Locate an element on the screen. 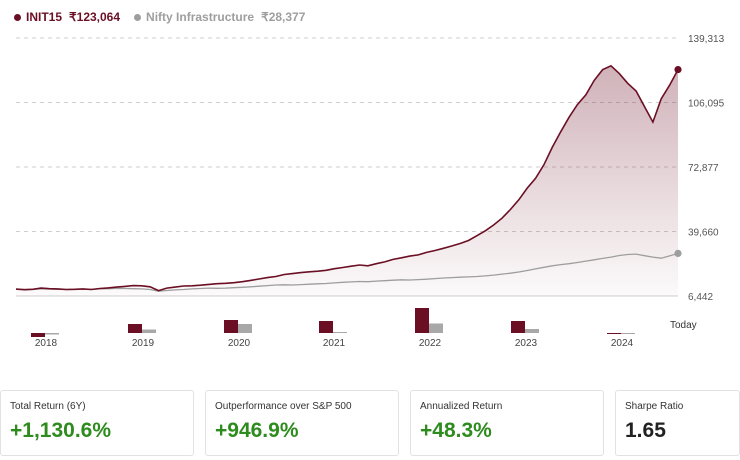  legend-value-init15: ₹123,064 is located at coordinates (95, 17).